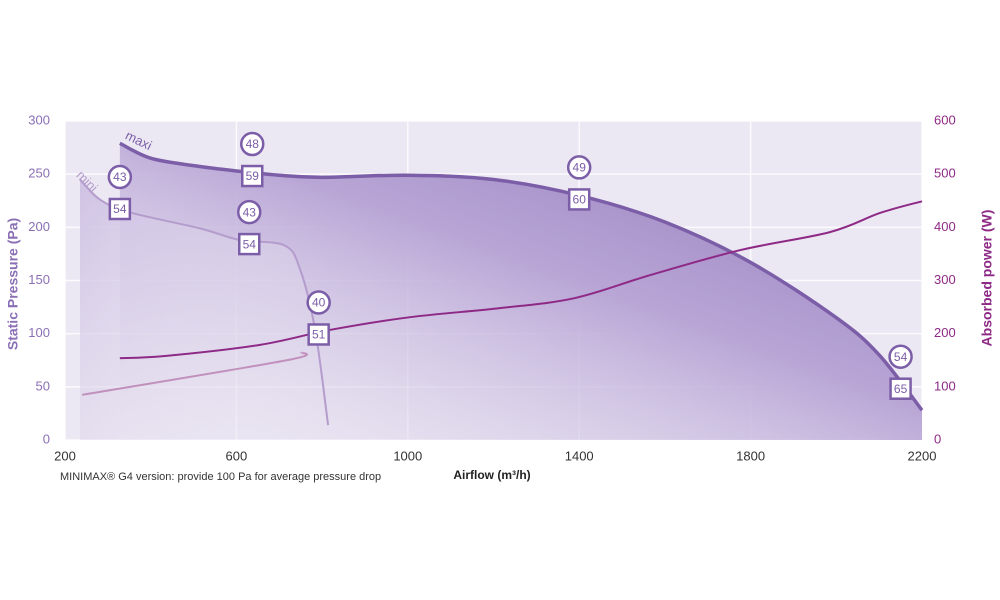 The width and height of the screenshot is (1000, 600). I want to click on y-tick-label: 100, so click(39, 332).